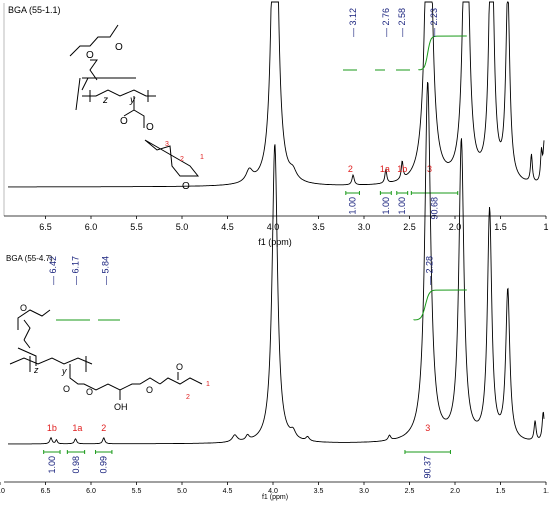 Image resolution: width=550 pixels, height=505 pixels. What do you see at coordinates (167, 144) in the screenshot?
I see `ring-label-3: 3` at bounding box center [167, 144].